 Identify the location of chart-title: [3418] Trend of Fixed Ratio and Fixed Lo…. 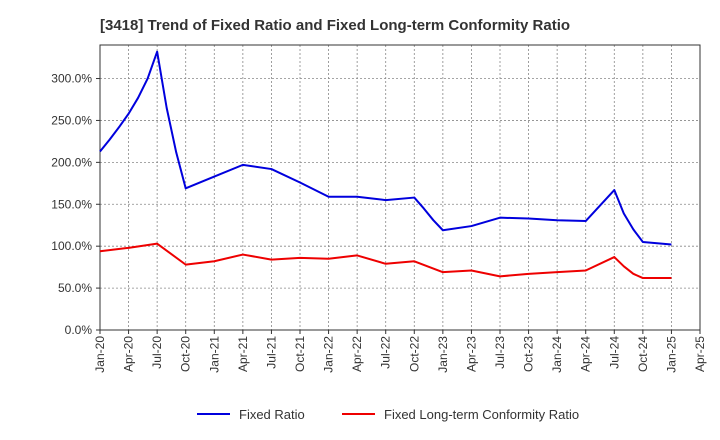
(335, 25).